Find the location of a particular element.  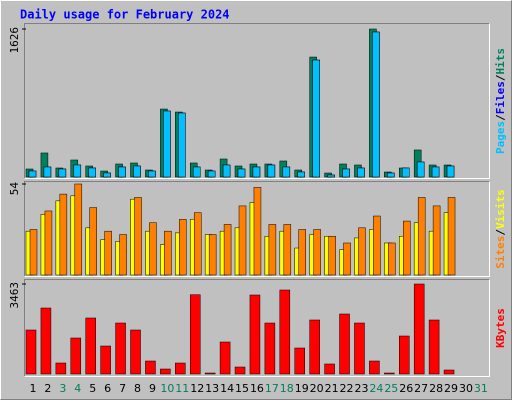

x-tick-label: 19 is located at coordinates (302, 388).